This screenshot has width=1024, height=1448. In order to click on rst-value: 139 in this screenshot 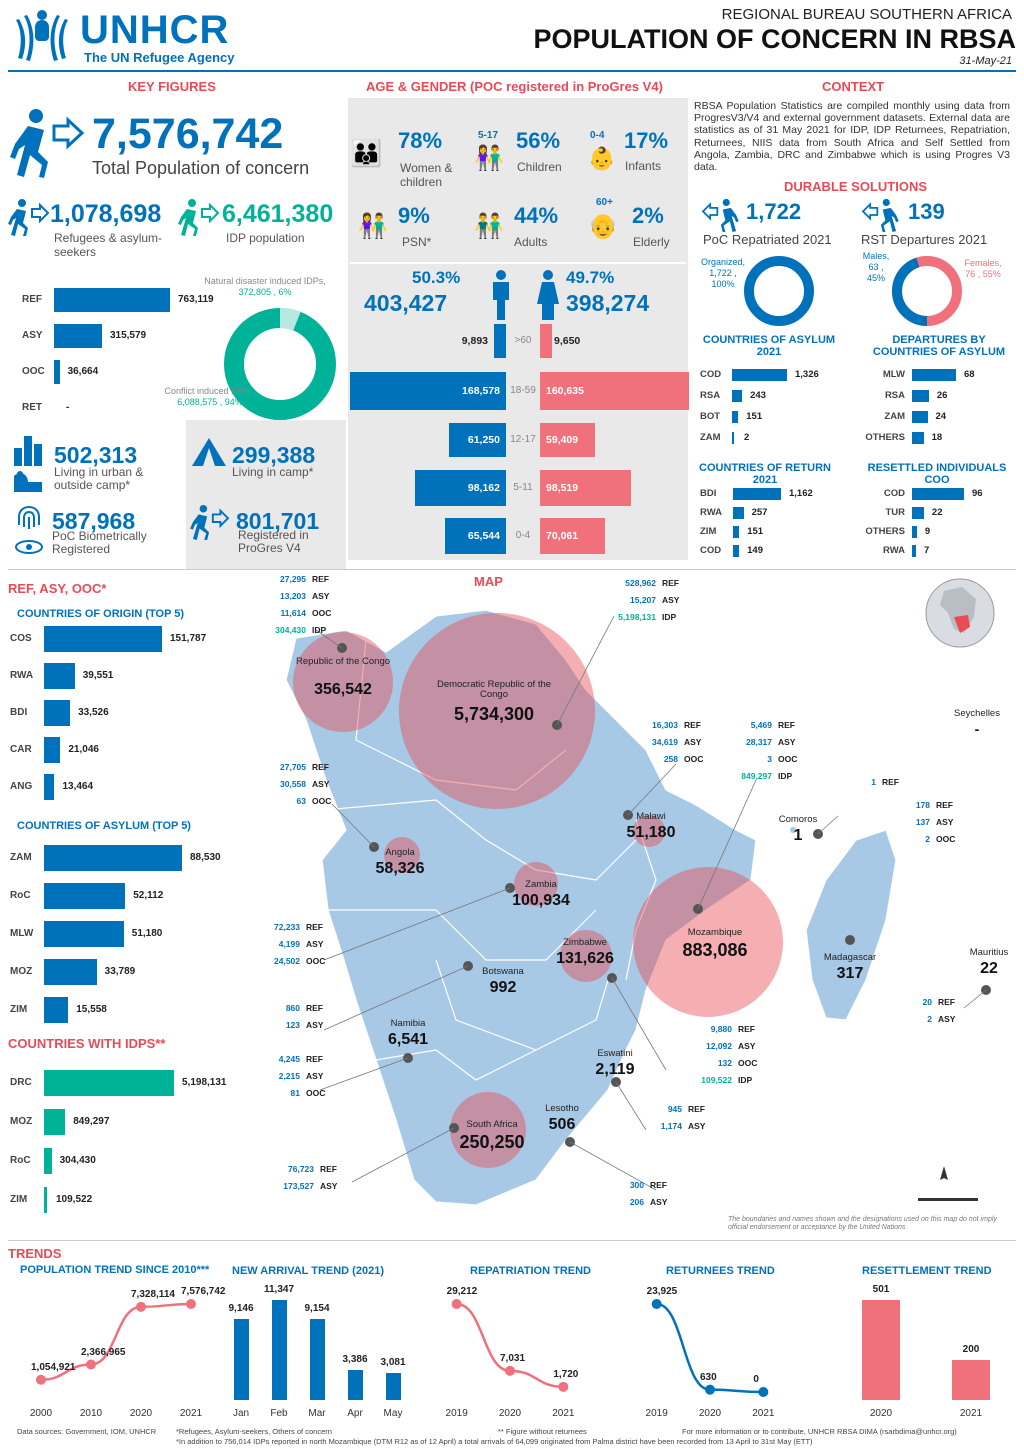, I will do `click(926, 211)`.